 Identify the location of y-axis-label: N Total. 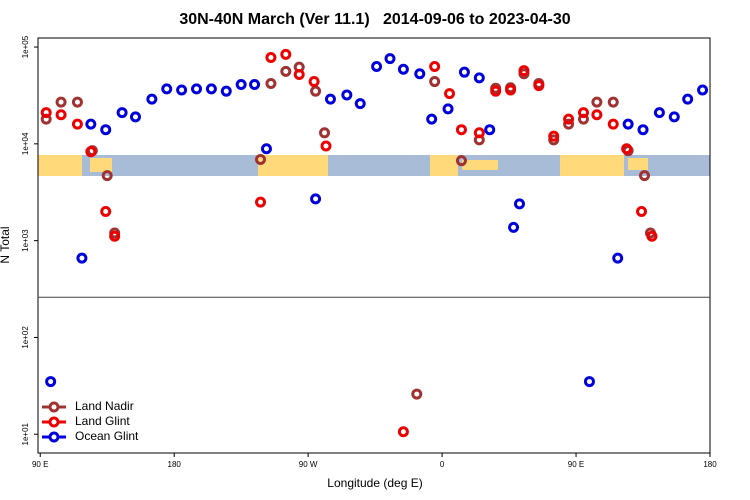
(6, 244).